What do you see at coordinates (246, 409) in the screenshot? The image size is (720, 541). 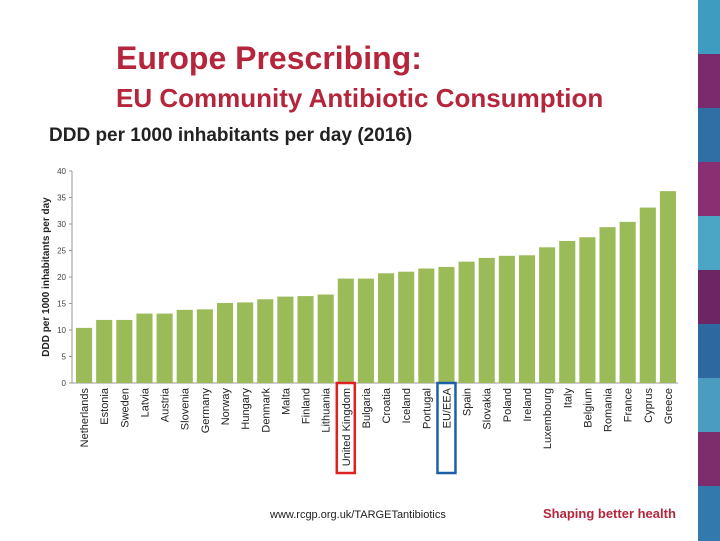 I see `x-tick-label: Hungary` at bounding box center [246, 409].